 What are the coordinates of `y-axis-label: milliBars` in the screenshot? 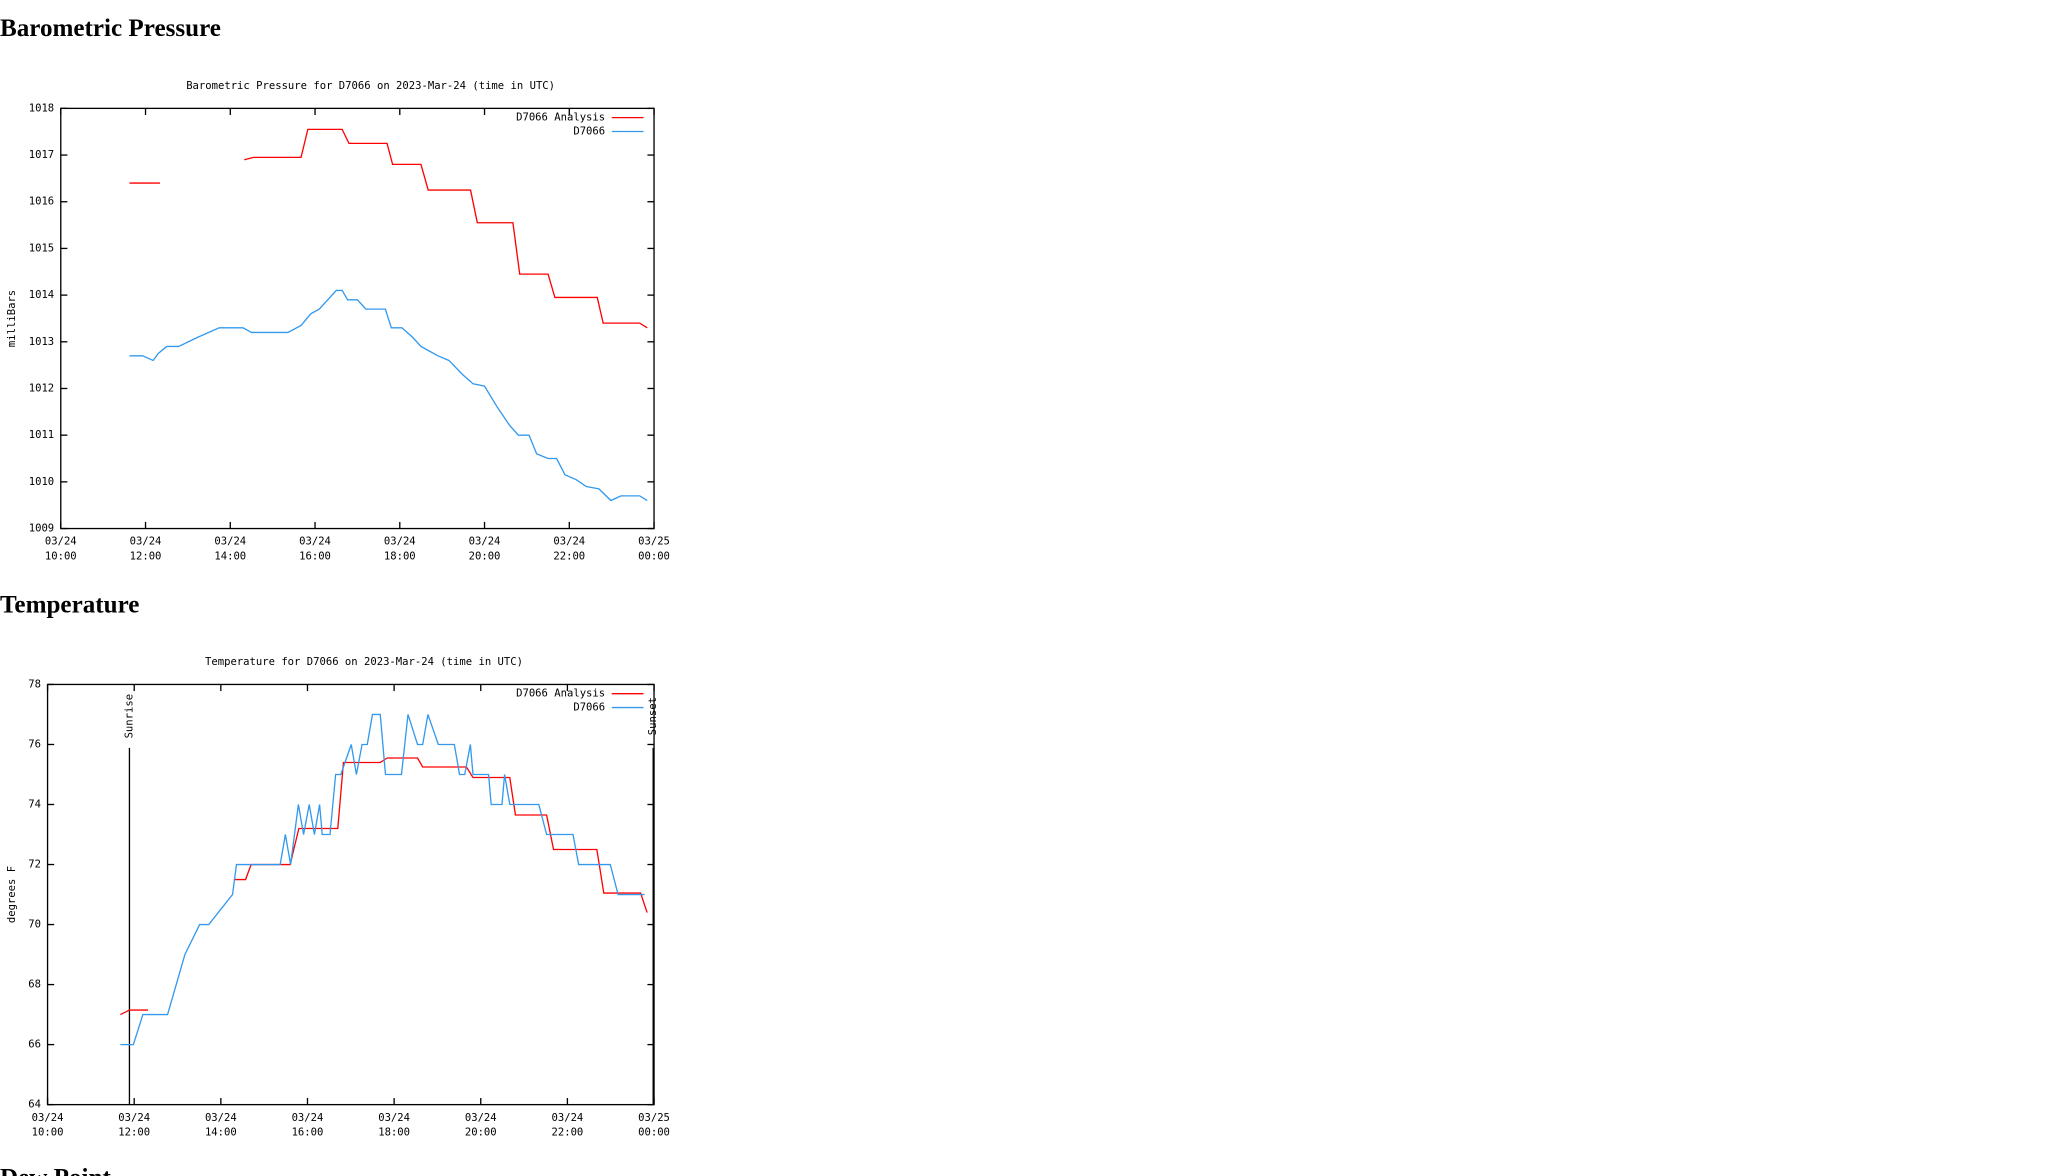 It's located at (12, 318).